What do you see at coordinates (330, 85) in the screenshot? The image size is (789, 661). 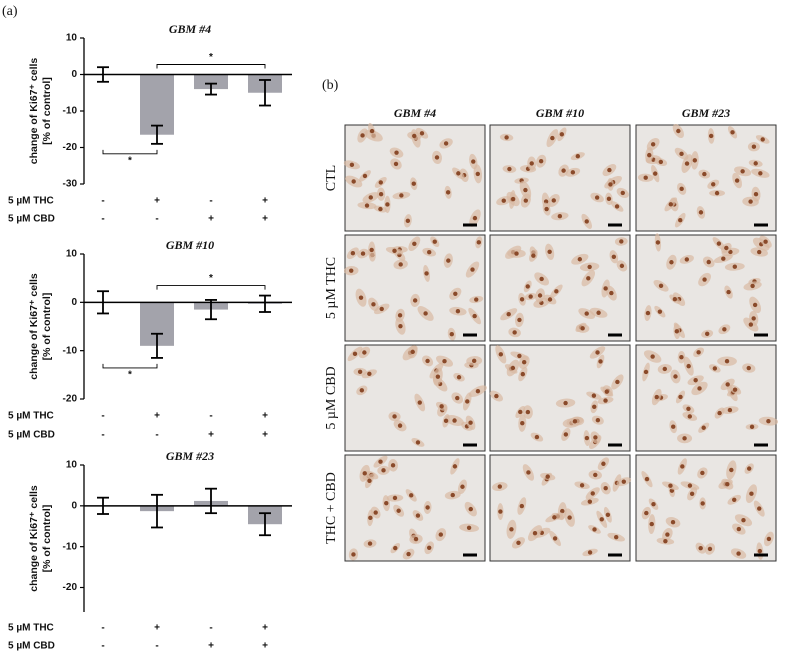 I see `panel-label: (b)` at bounding box center [330, 85].